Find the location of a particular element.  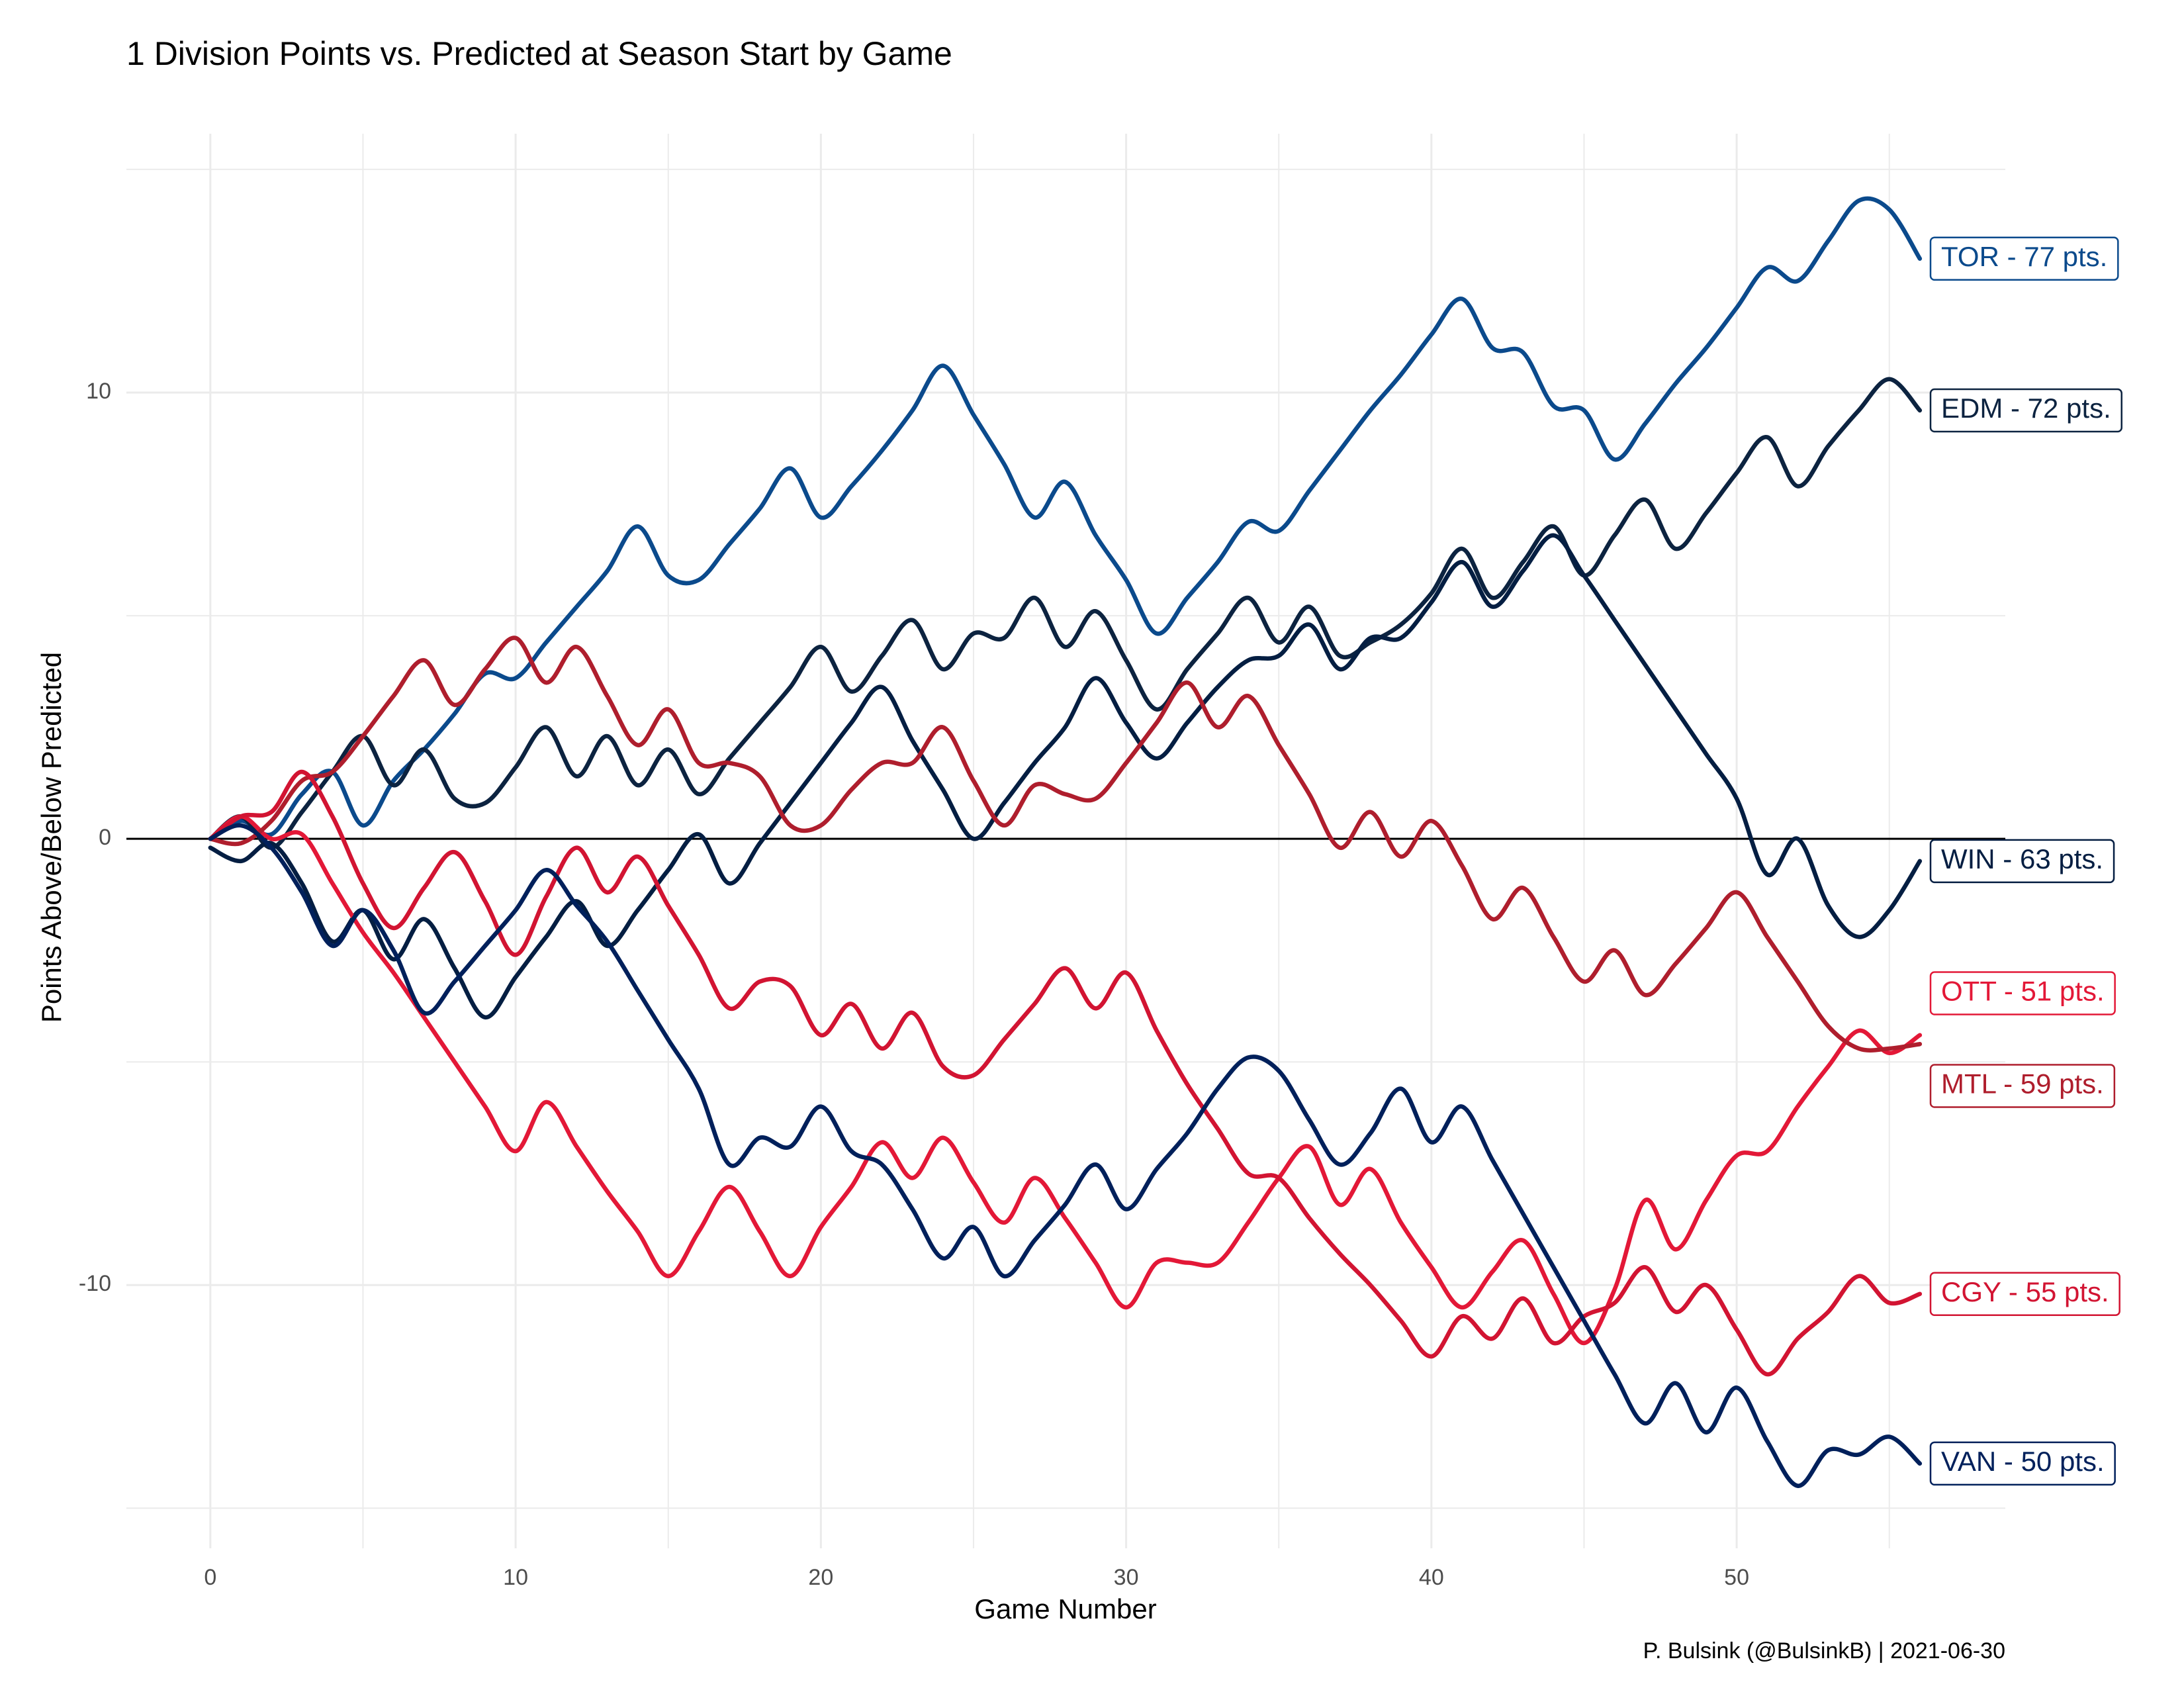

y-tick-label: 10 is located at coordinates (98, 391).